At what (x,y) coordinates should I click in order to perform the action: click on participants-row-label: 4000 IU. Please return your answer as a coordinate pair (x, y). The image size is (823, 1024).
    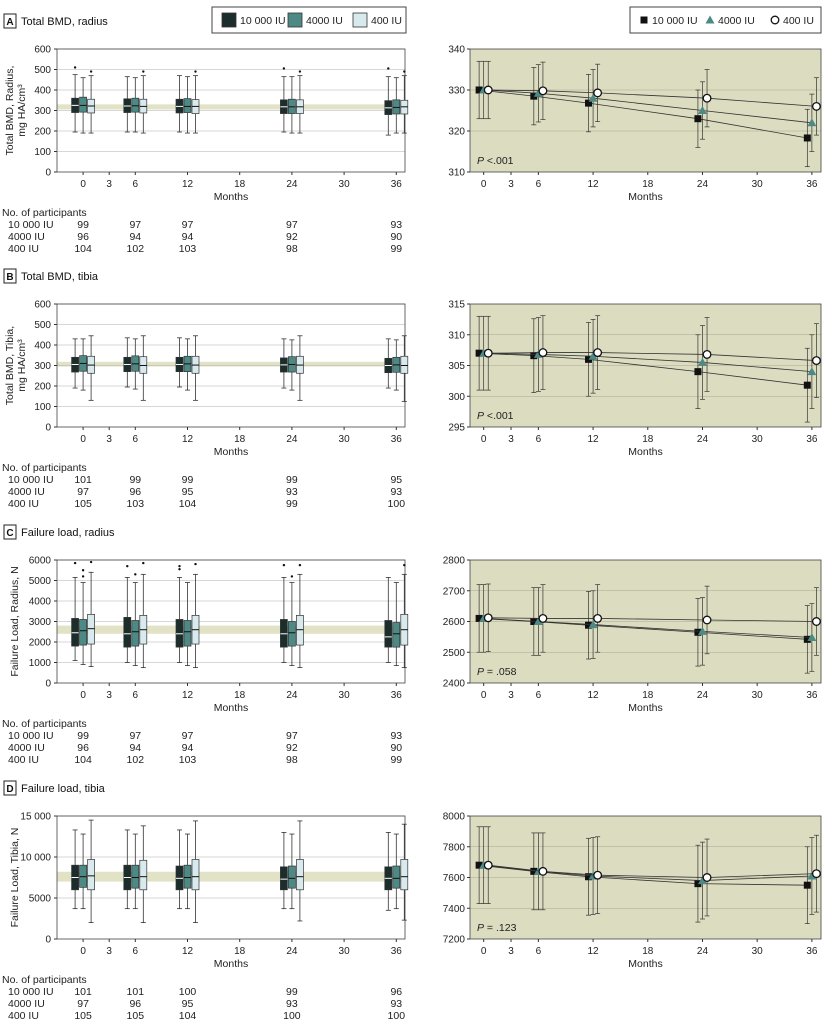
    Looking at the image, I should click on (26, 492).